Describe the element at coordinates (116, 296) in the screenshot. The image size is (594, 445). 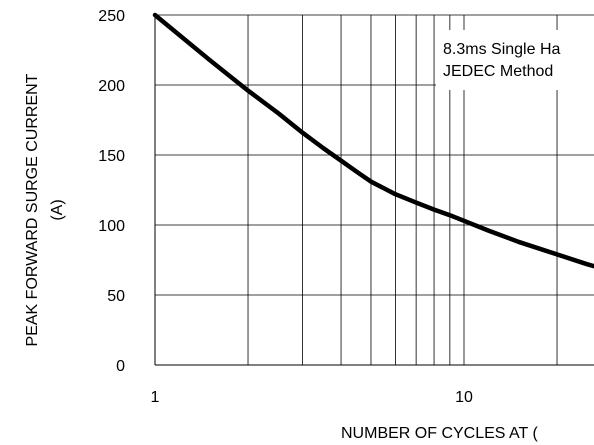
I see `y-tick-label: 50` at that location.